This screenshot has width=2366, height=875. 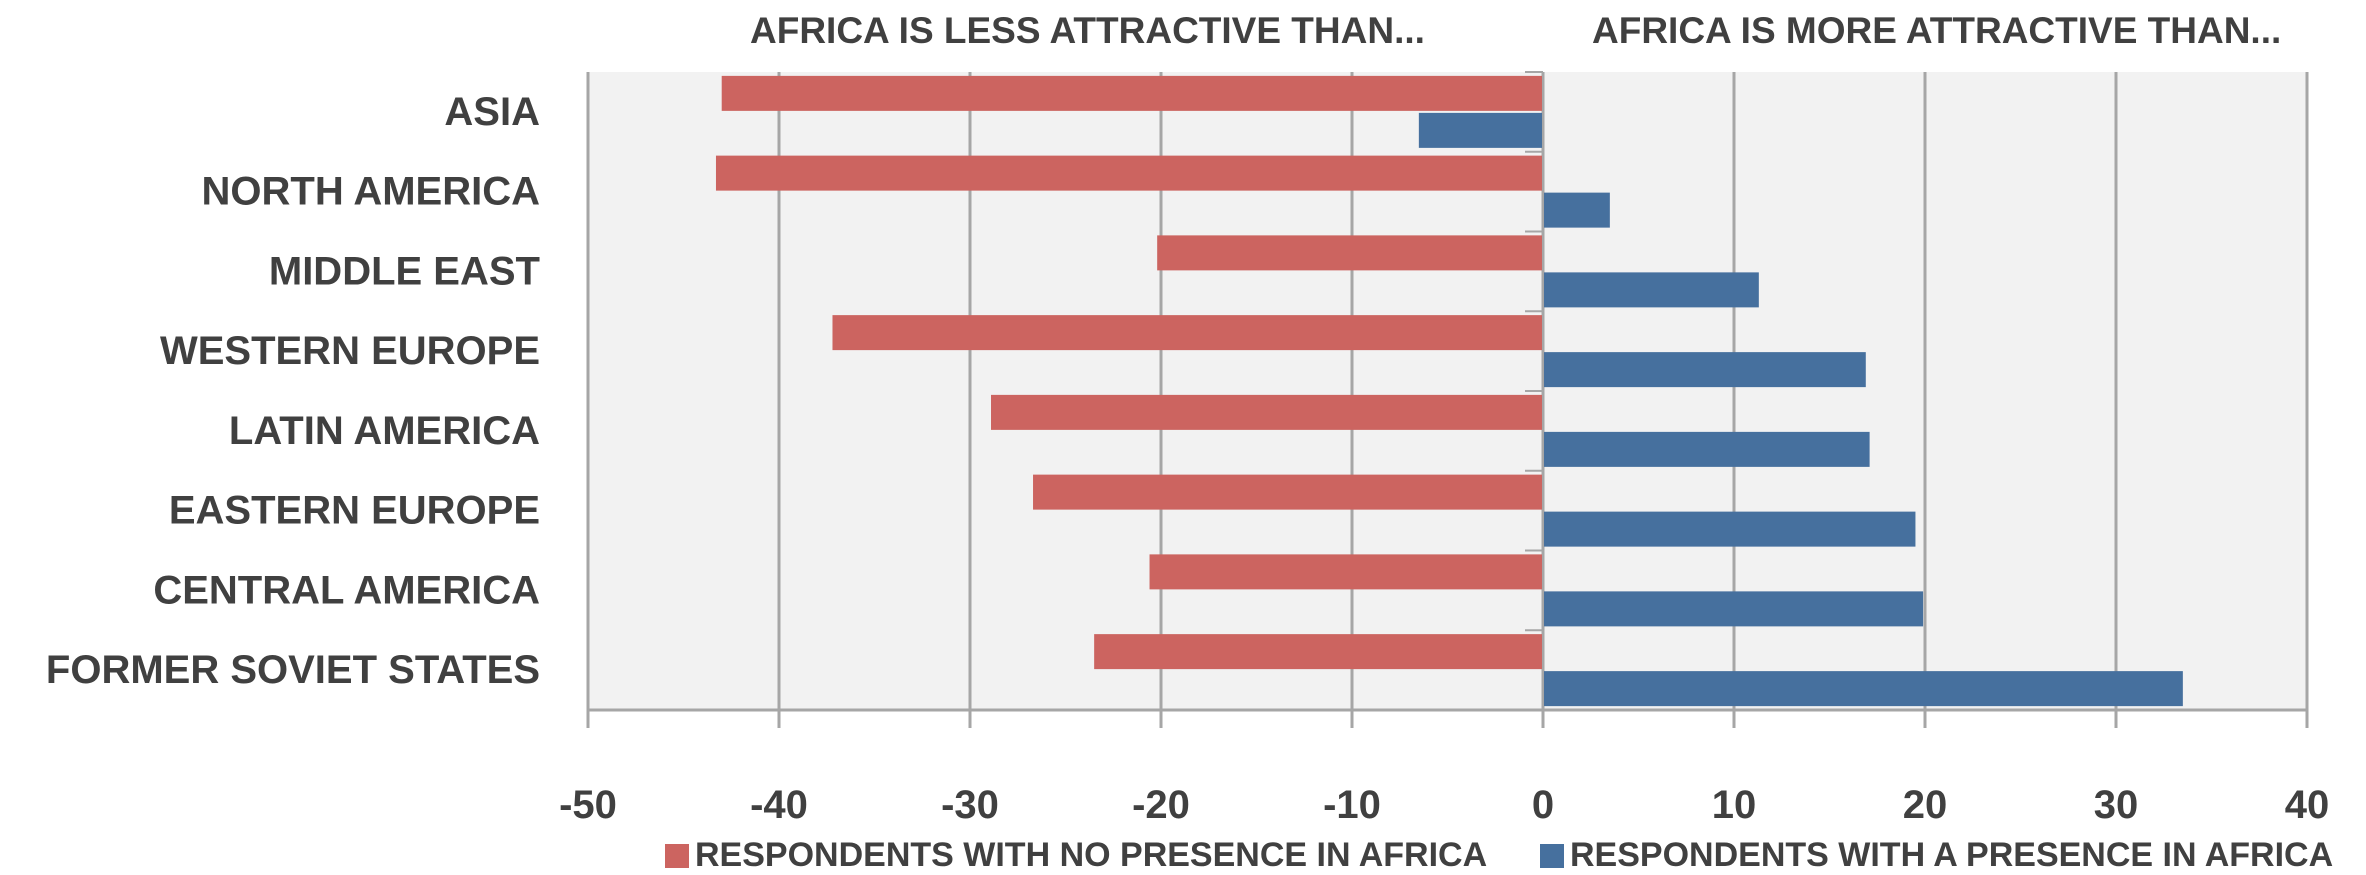 I want to click on x-tick-label: 20, so click(x=1925, y=805).